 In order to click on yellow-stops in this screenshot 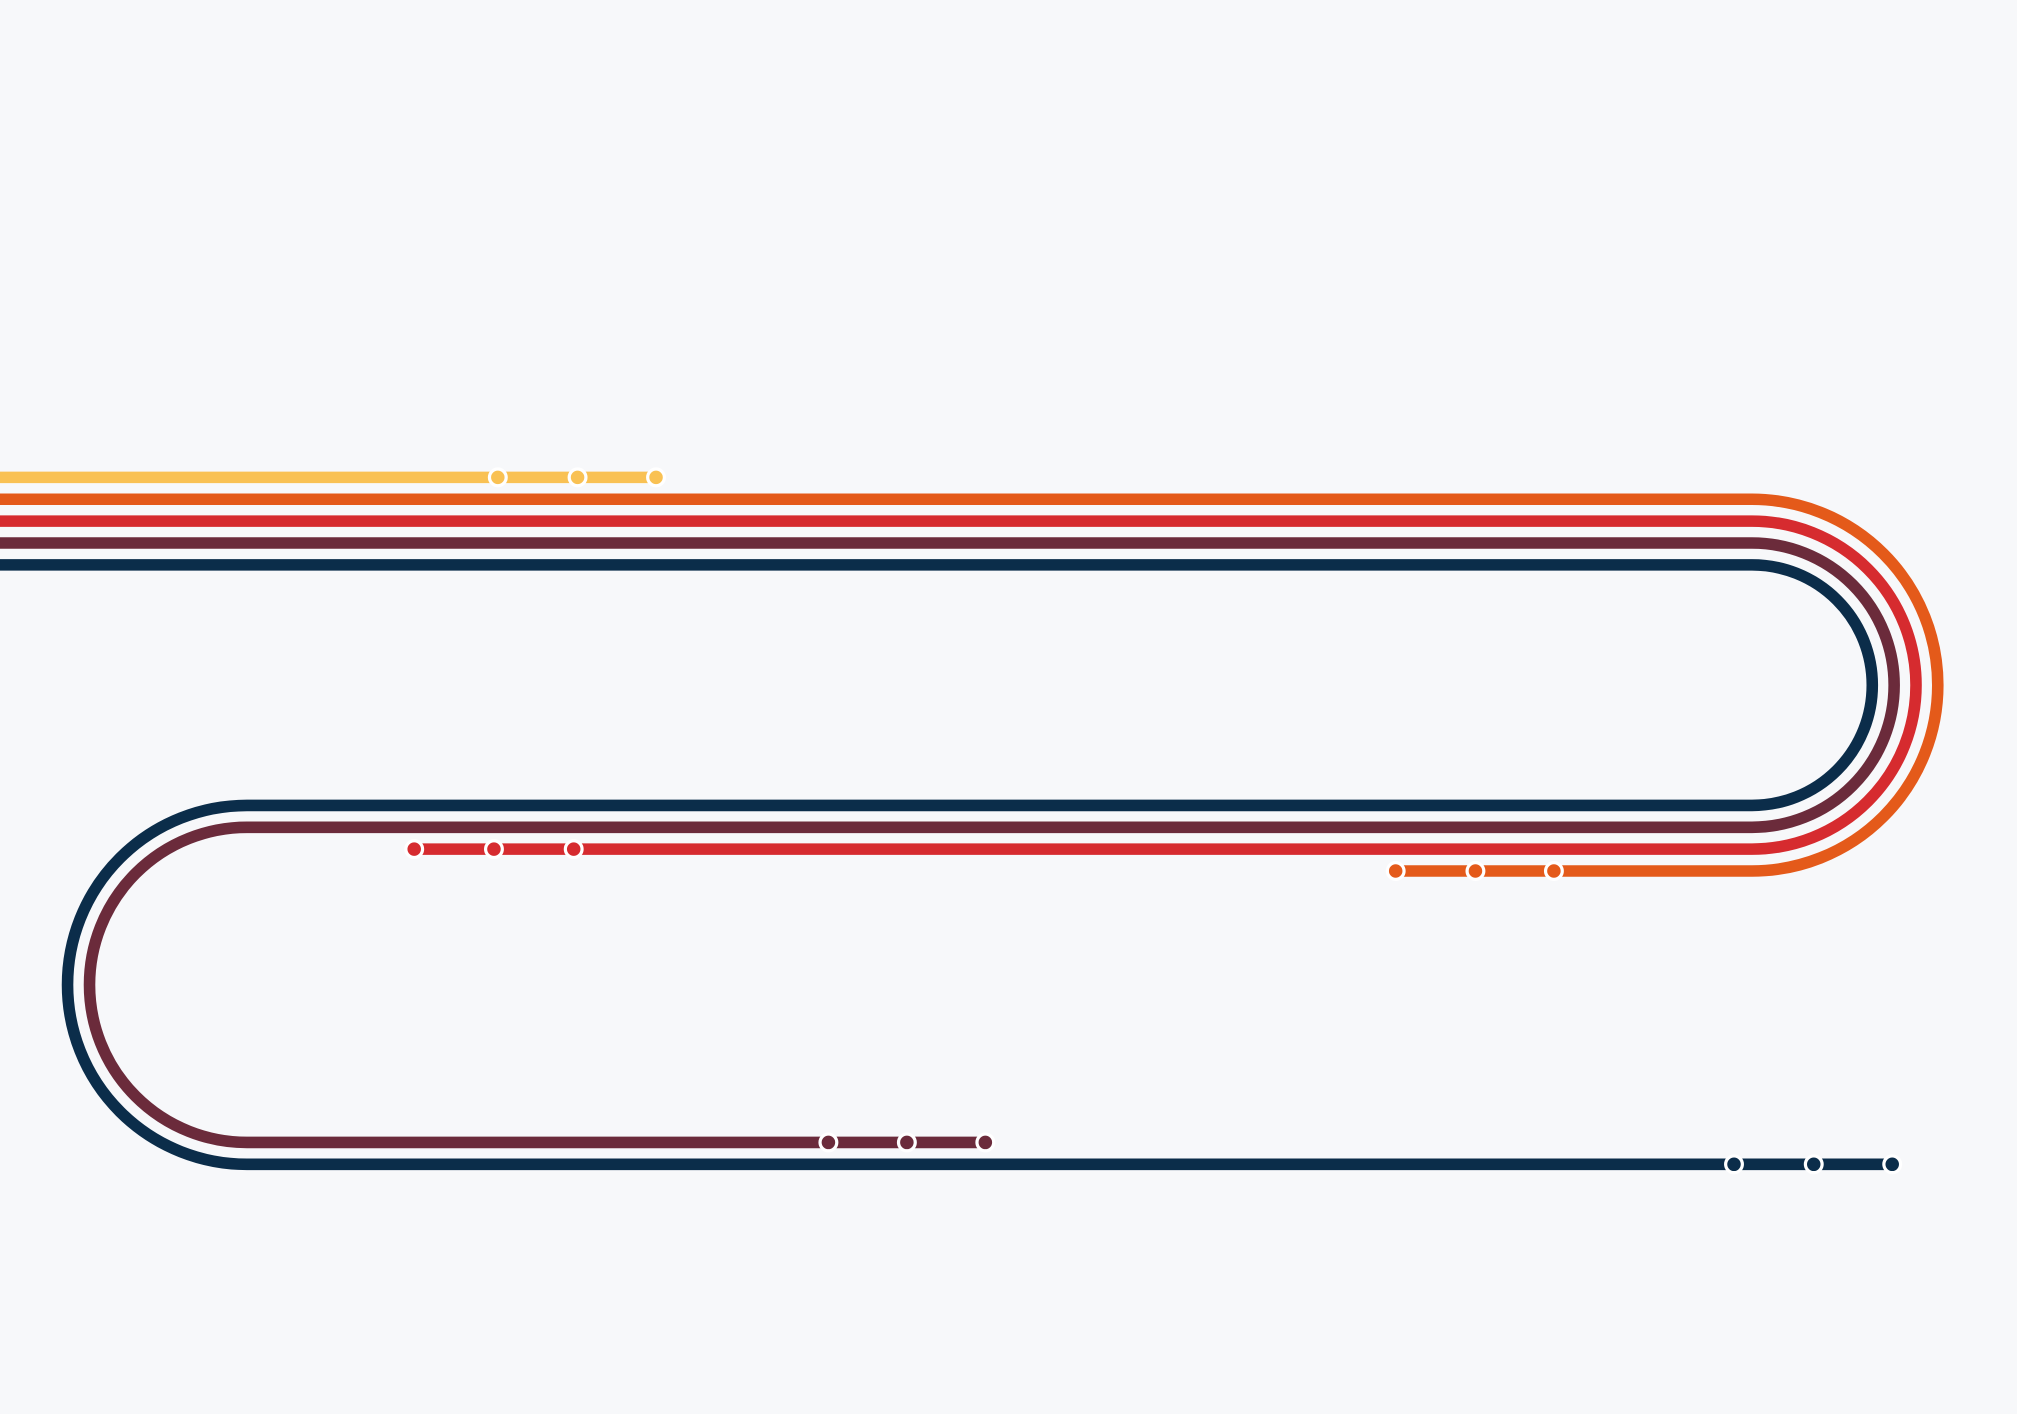, I will do `click(577, 477)`.